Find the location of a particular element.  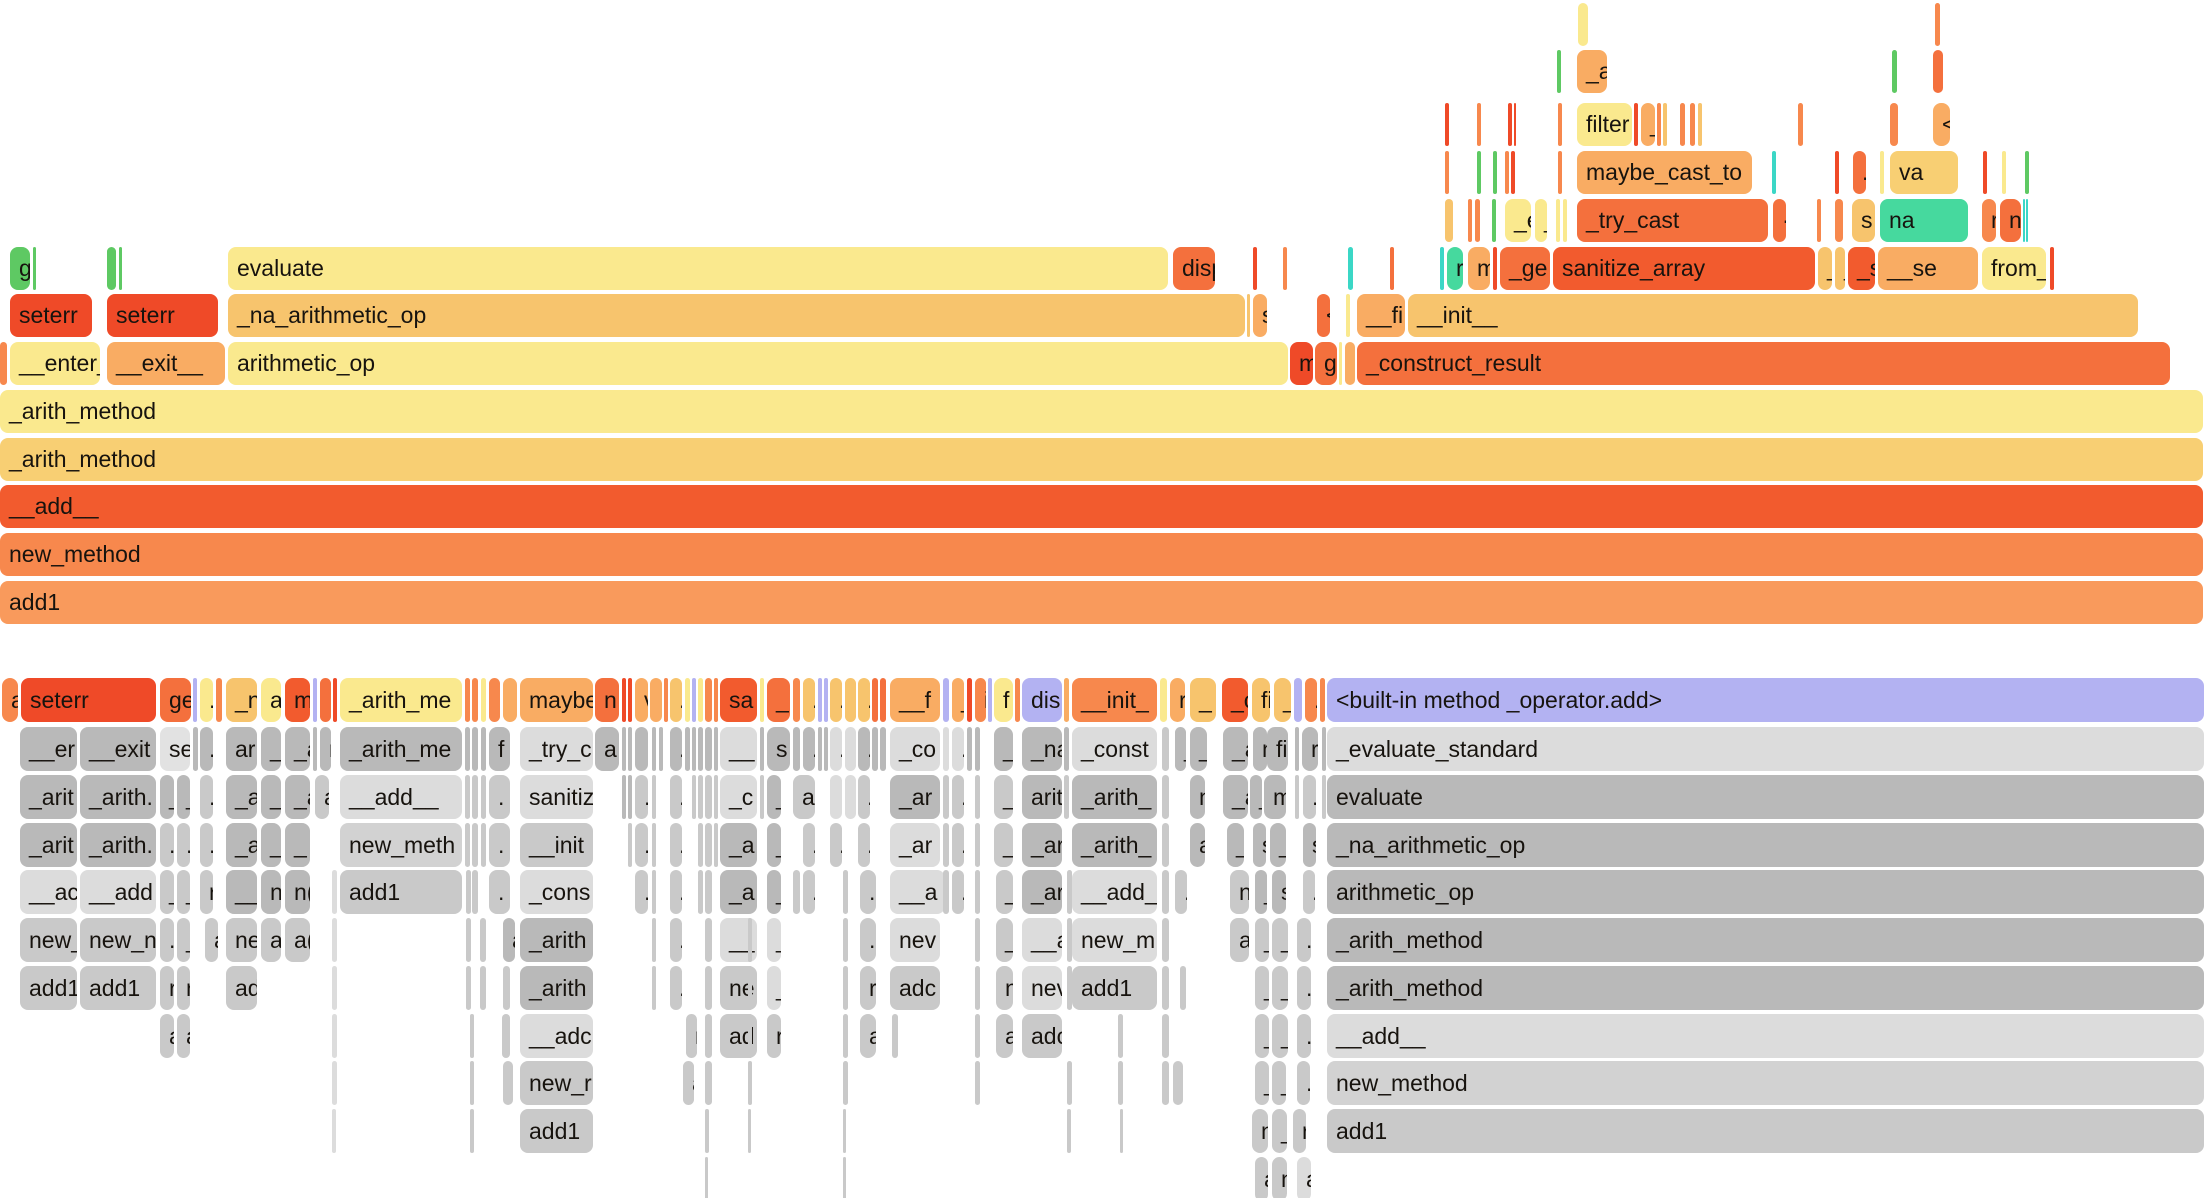

frame-bar-__init_: __init_ is located at coordinates (1114, 700).